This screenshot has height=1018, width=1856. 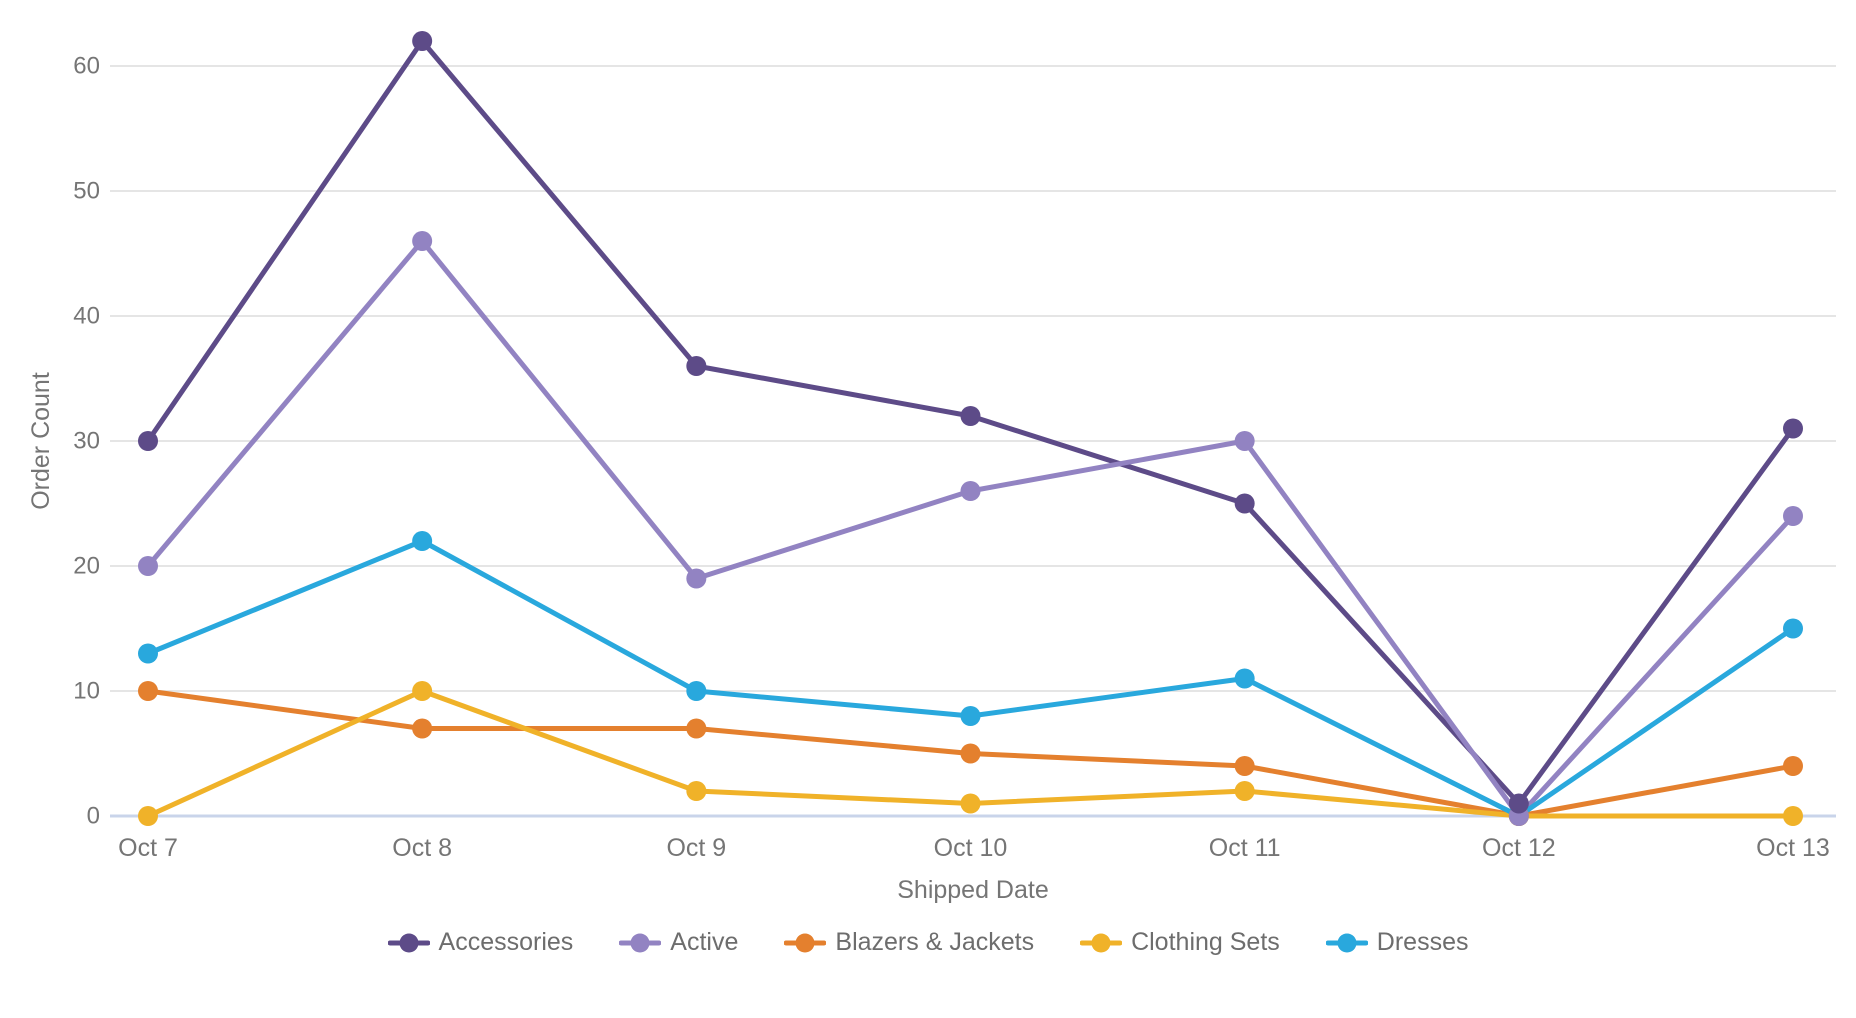 I want to click on x-tick-label: Oct 9, so click(x=696, y=848).